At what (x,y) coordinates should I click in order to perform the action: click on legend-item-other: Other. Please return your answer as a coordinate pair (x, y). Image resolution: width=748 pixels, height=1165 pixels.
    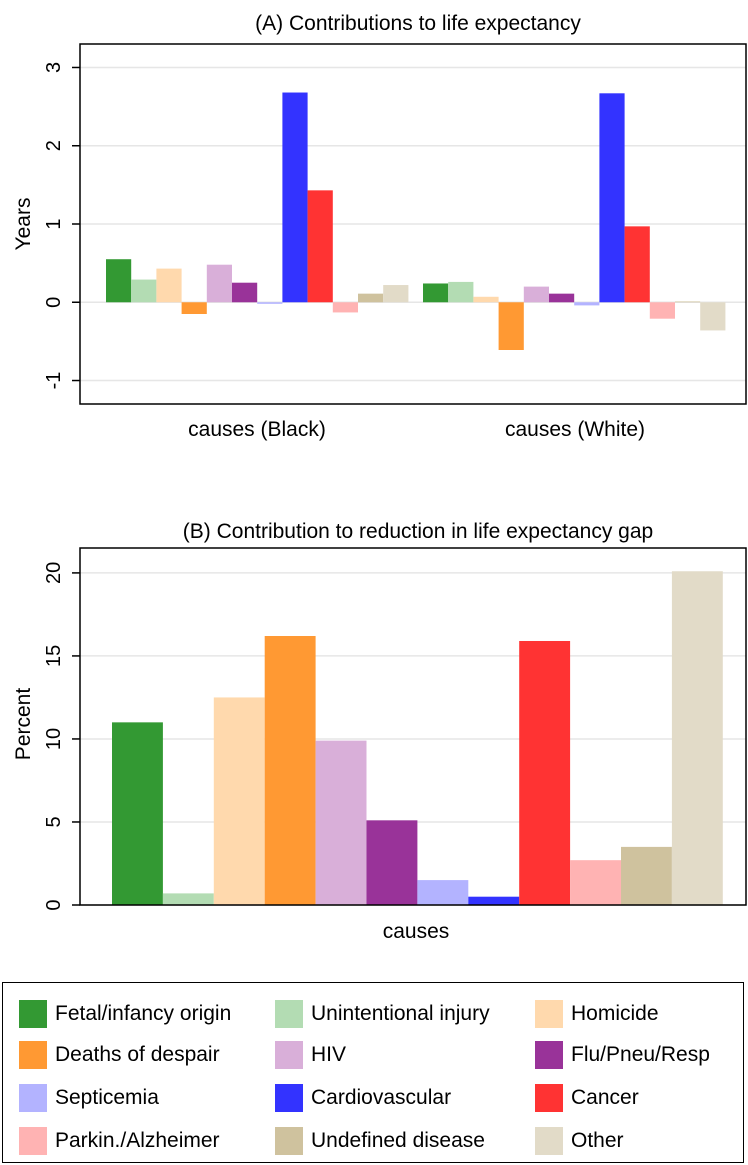
    Looking at the image, I should click on (579, 1141).